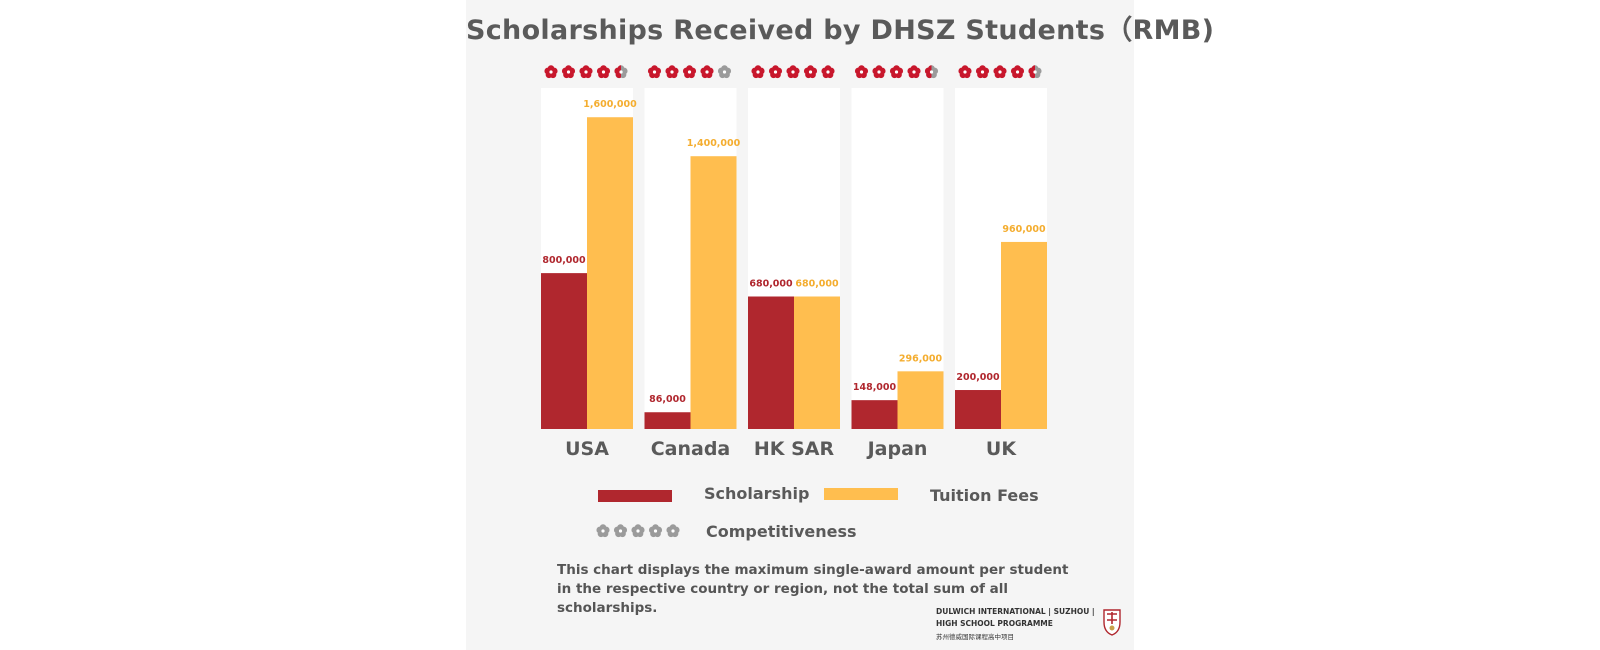  What do you see at coordinates (714, 143) in the screenshot?
I see `data-label-tuition: 1,400,000` at bounding box center [714, 143].